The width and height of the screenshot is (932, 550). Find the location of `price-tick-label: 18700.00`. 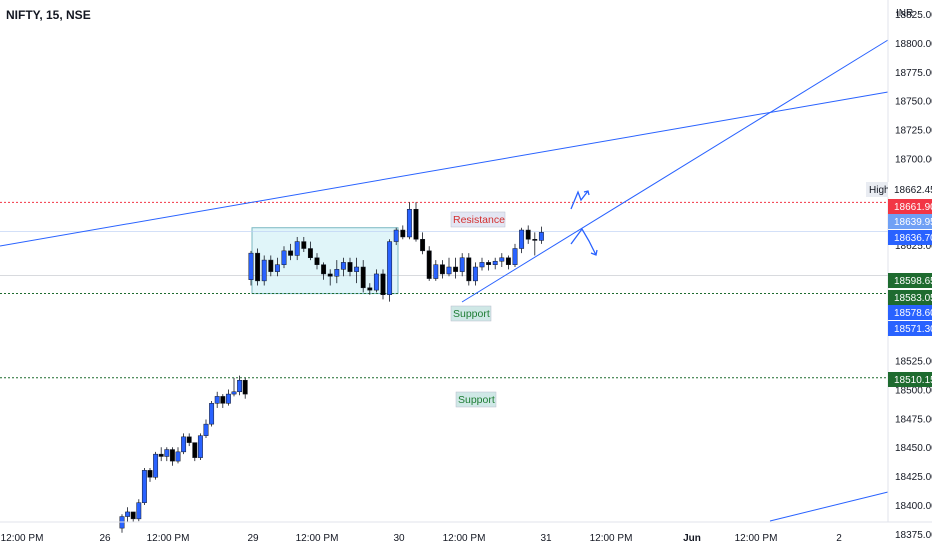

price-tick-label: 18700.00 is located at coordinates (913, 159).